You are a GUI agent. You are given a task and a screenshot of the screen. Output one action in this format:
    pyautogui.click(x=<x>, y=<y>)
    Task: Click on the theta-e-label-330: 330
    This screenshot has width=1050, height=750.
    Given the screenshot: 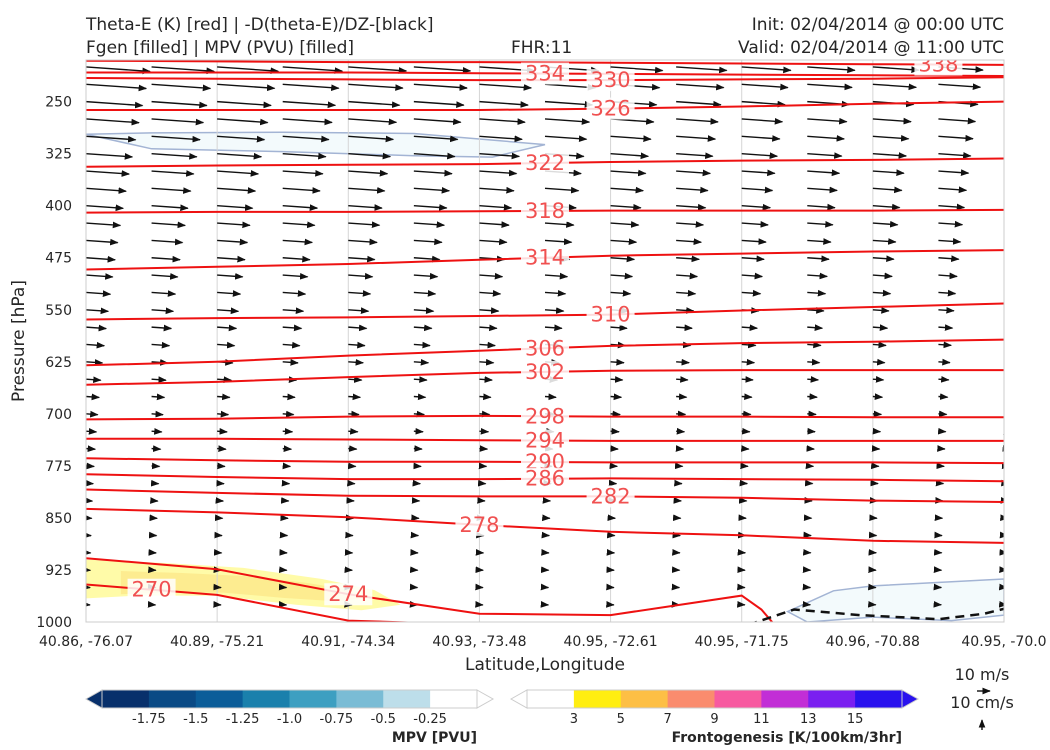 What is the action you would take?
    pyautogui.click(x=611, y=80)
    